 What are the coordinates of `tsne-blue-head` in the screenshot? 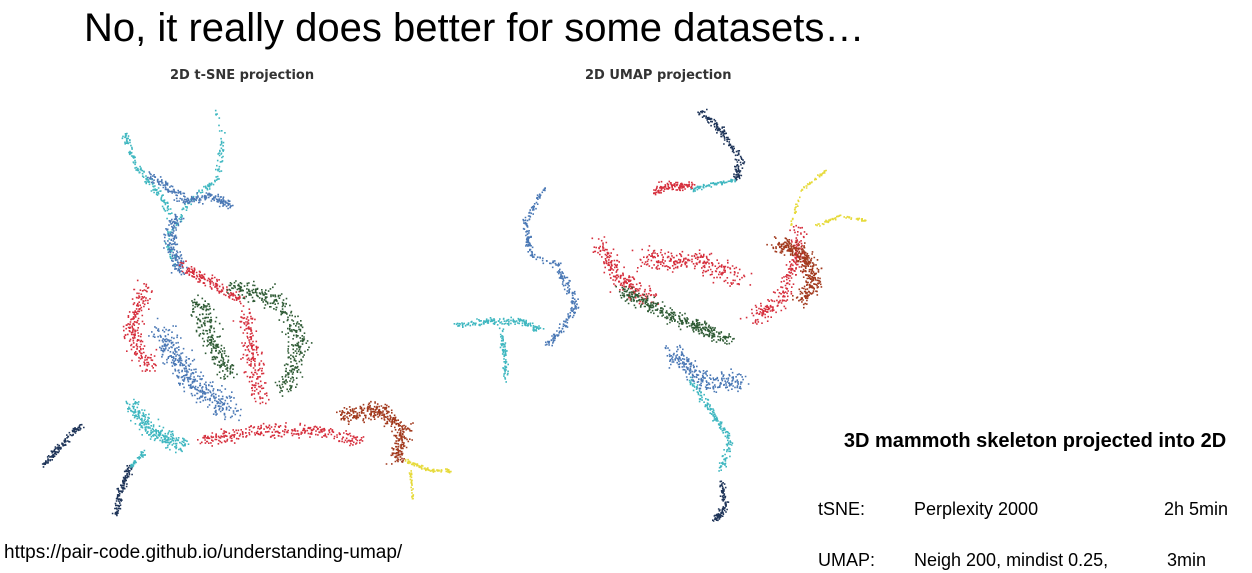 It's located at (190, 190).